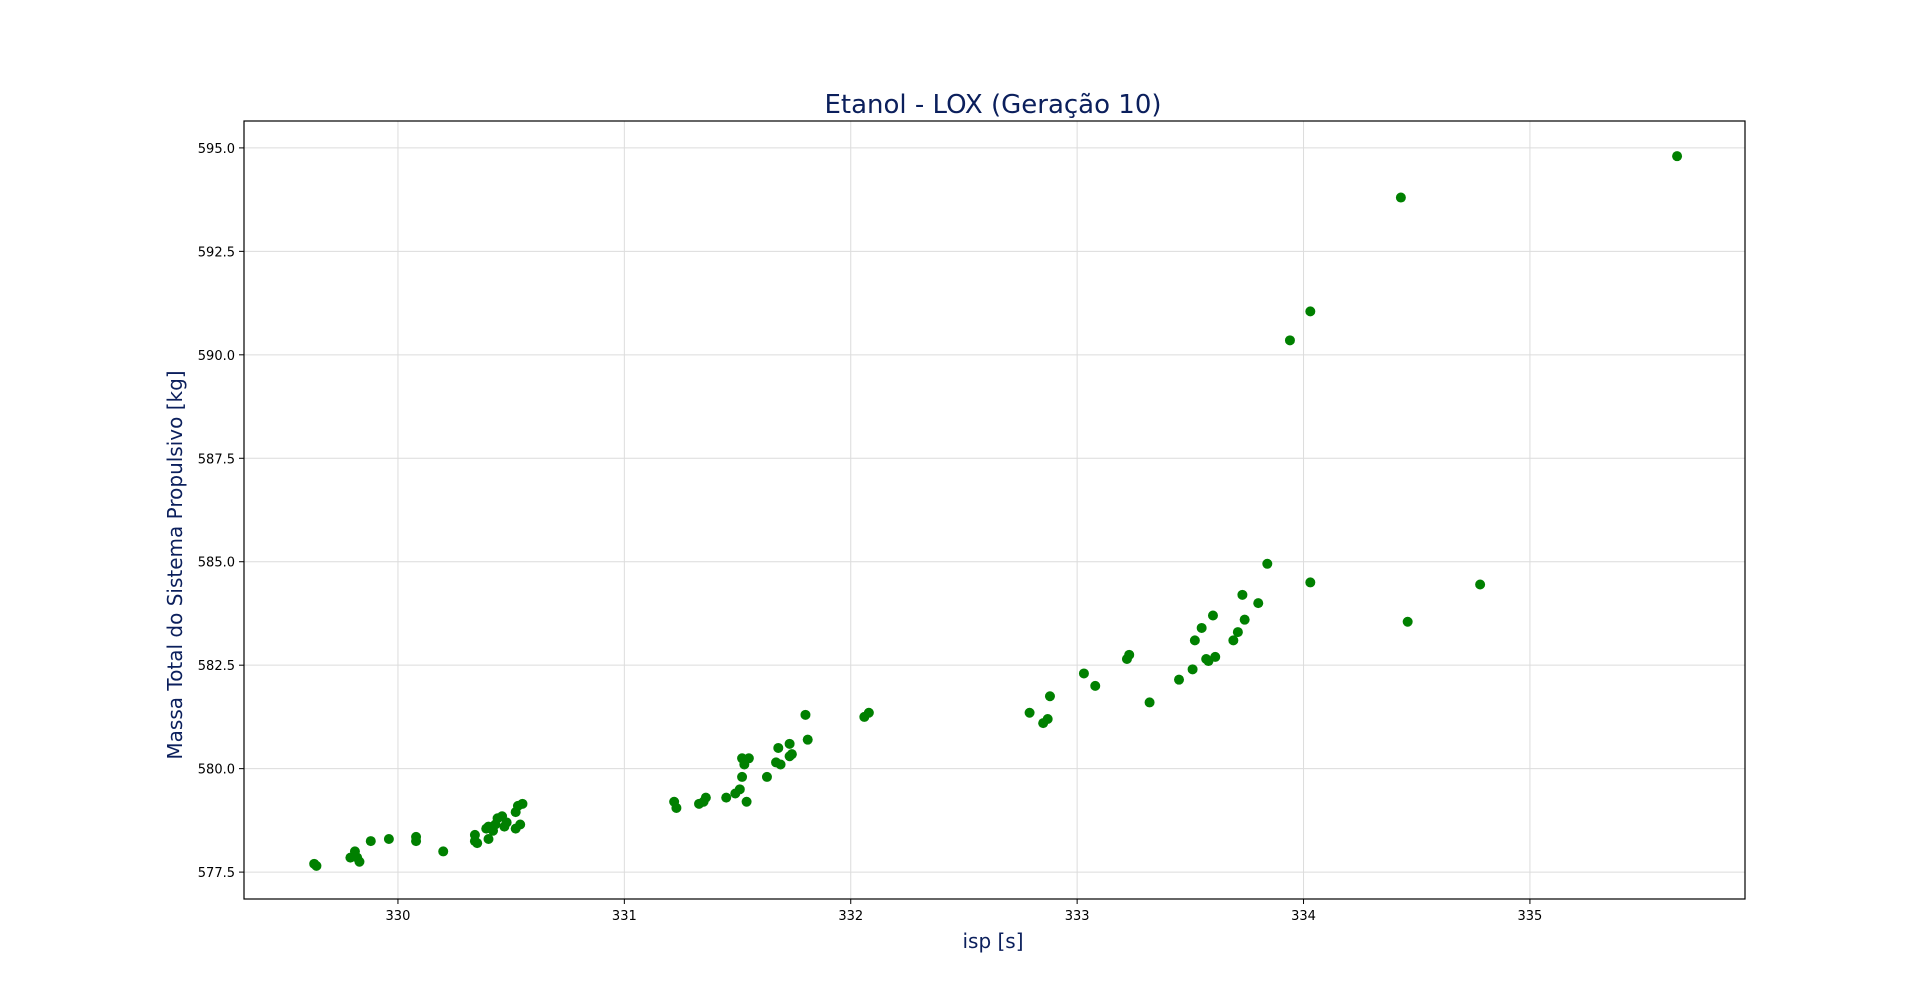 The width and height of the screenshot is (1920, 1001). What do you see at coordinates (964, 911) in the screenshot?
I see `x-axis-ticks: 330 331 332 333 334 335` at bounding box center [964, 911].